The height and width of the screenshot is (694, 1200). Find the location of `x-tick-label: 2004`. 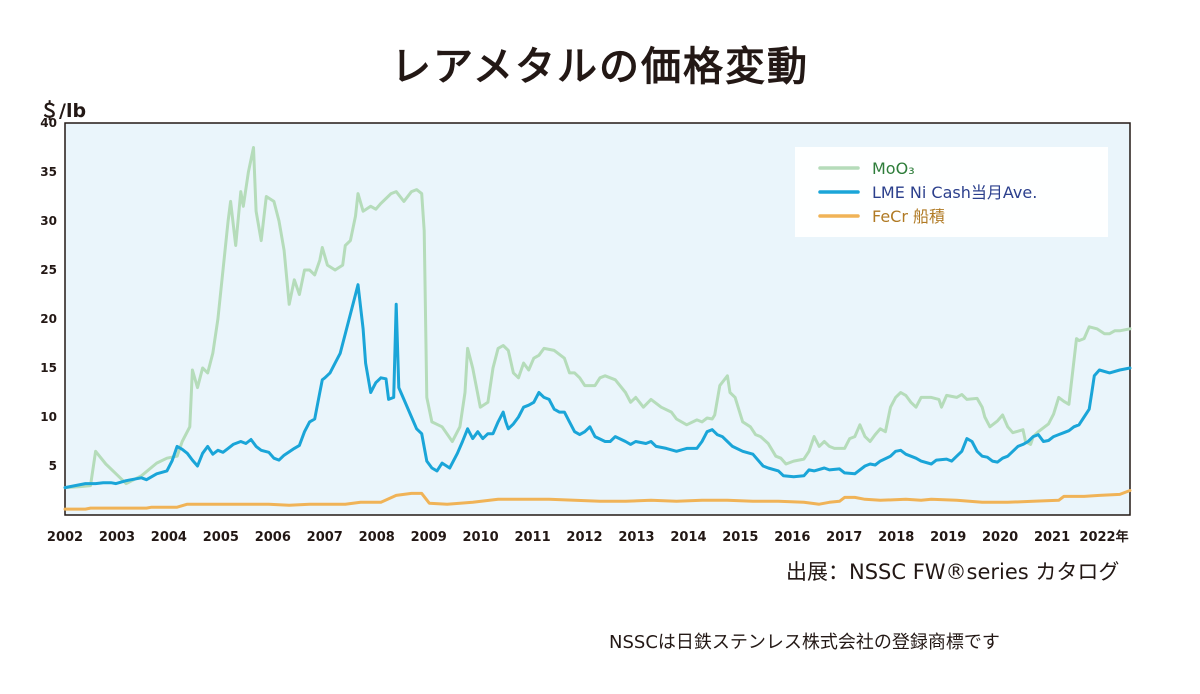

x-tick-label: 2004 is located at coordinates (169, 537).